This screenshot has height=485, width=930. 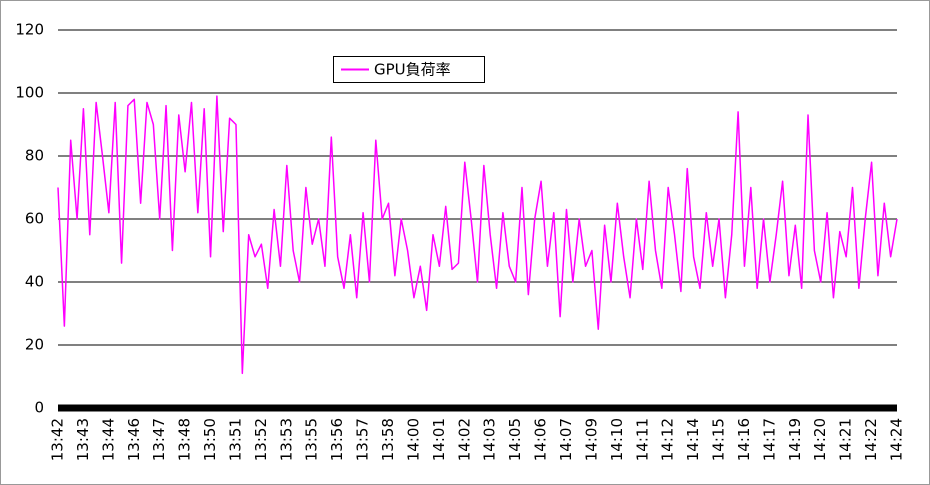 What do you see at coordinates (744, 439) in the screenshot?
I see `x-tick-label: 14:16` at bounding box center [744, 439].